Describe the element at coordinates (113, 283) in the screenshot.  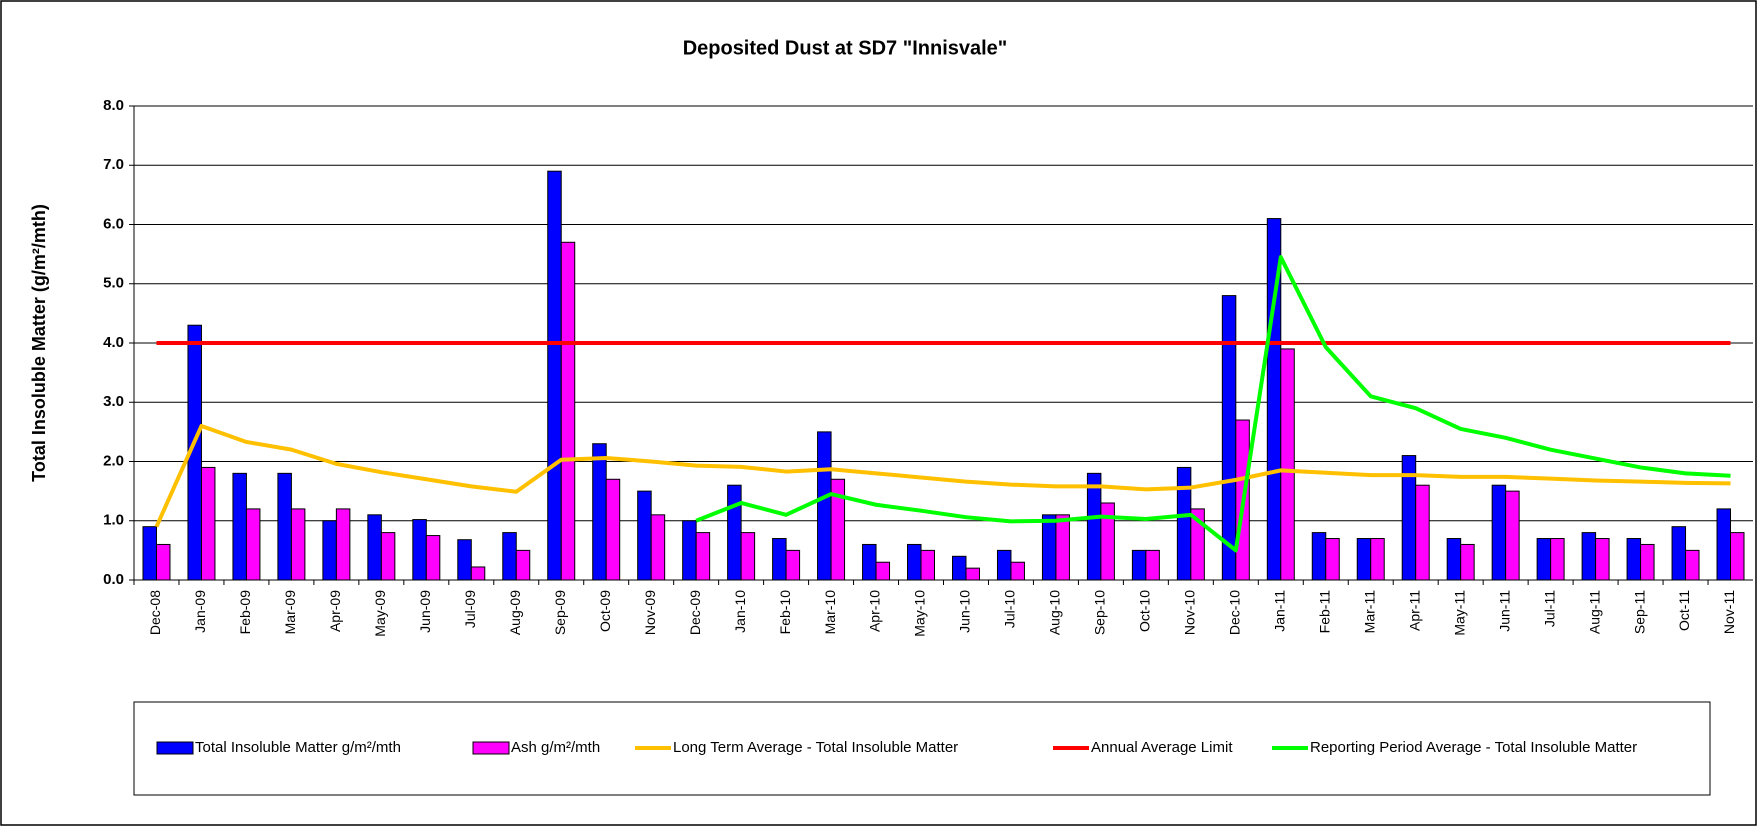
I see `y-tick-label: 5.0` at that location.